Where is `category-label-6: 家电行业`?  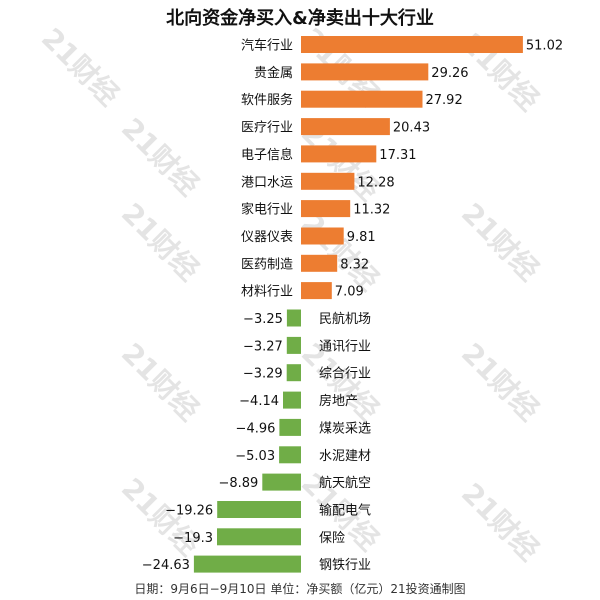 category-label-6: 家电行业 is located at coordinates (267, 210).